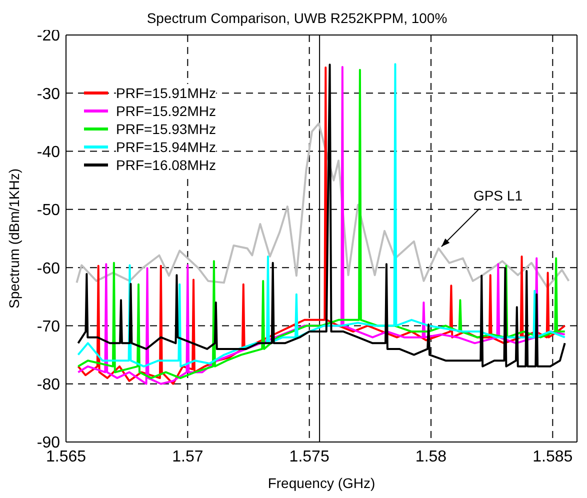 The width and height of the screenshot is (587, 498). I want to click on legend-label: PRF=15.93MHz, so click(166, 129).